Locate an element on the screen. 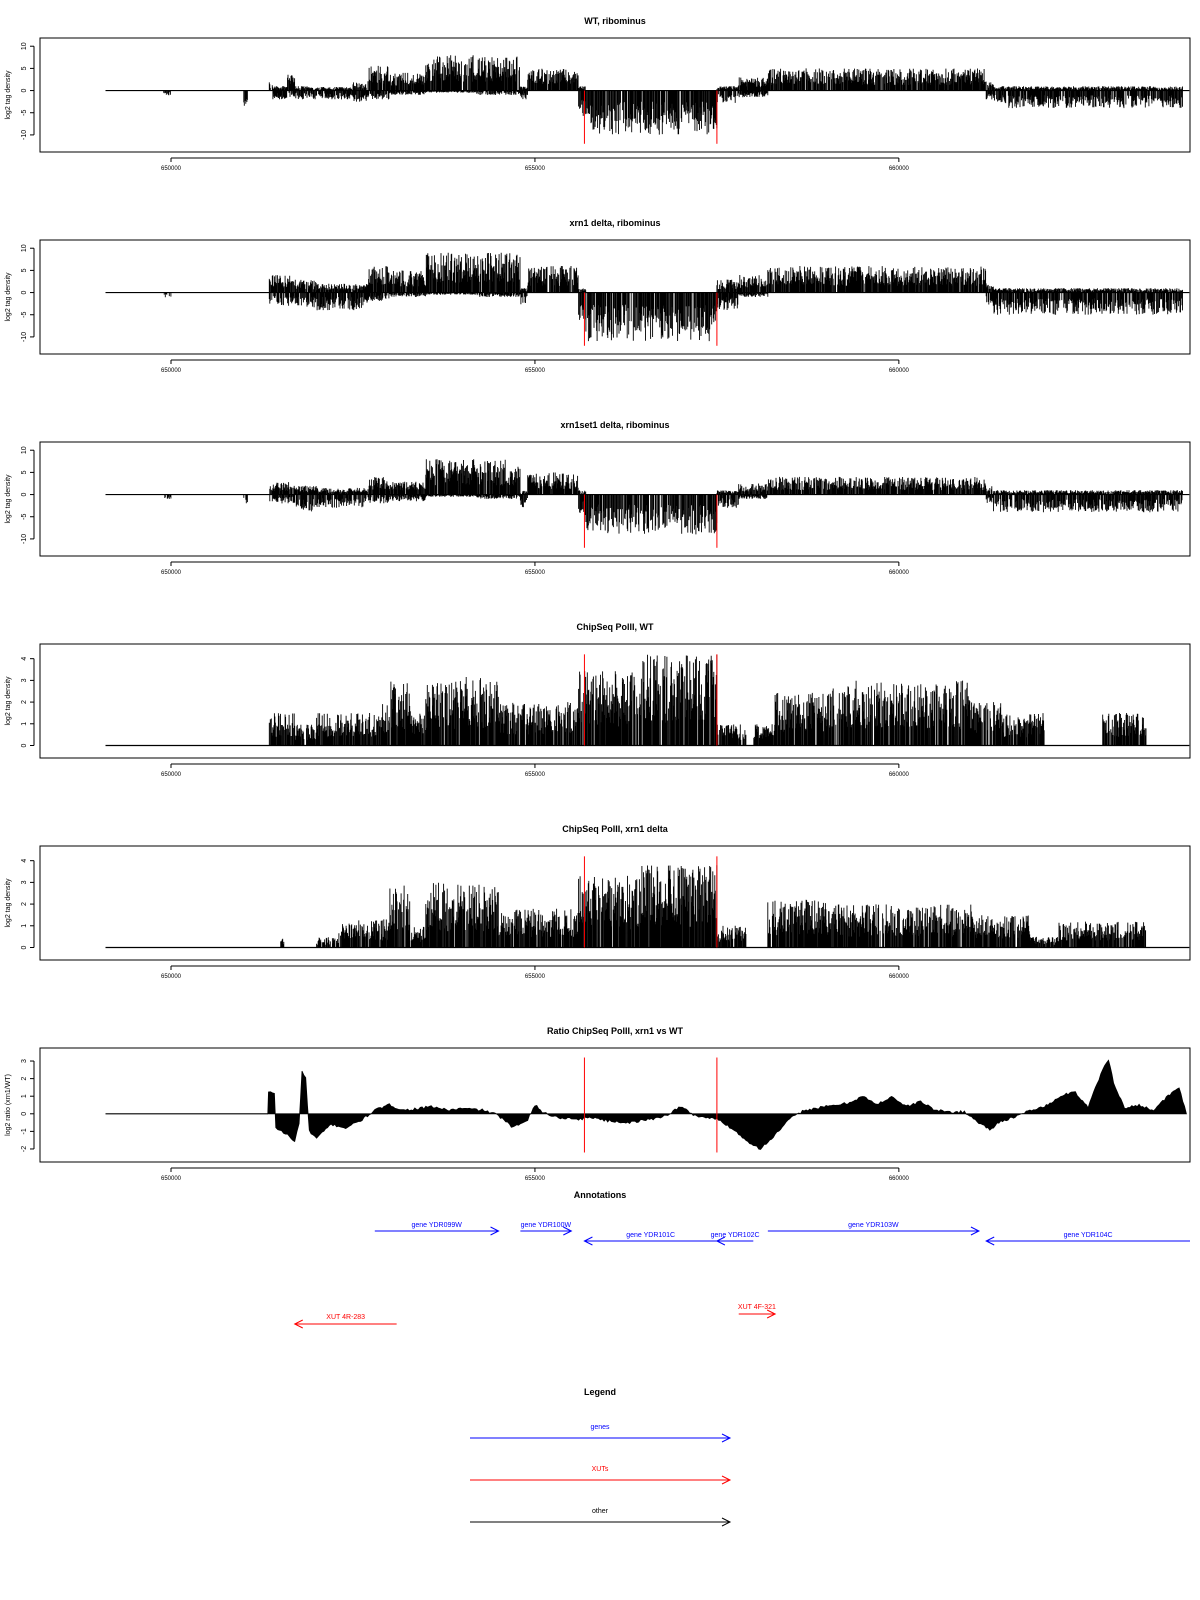 This screenshot has height=1600, width=1200. chart-title: xrn1set1 delta, ribominus is located at coordinates (614, 425).